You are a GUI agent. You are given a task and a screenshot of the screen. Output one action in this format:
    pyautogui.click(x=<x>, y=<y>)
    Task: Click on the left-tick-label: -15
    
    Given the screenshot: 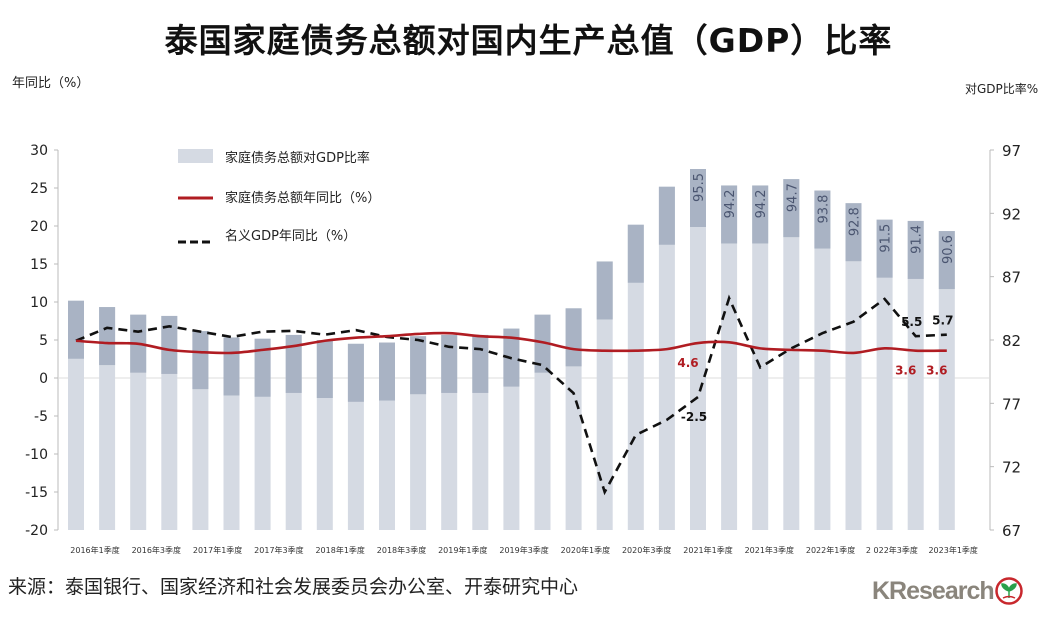 What is the action you would take?
    pyautogui.click(x=36, y=493)
    